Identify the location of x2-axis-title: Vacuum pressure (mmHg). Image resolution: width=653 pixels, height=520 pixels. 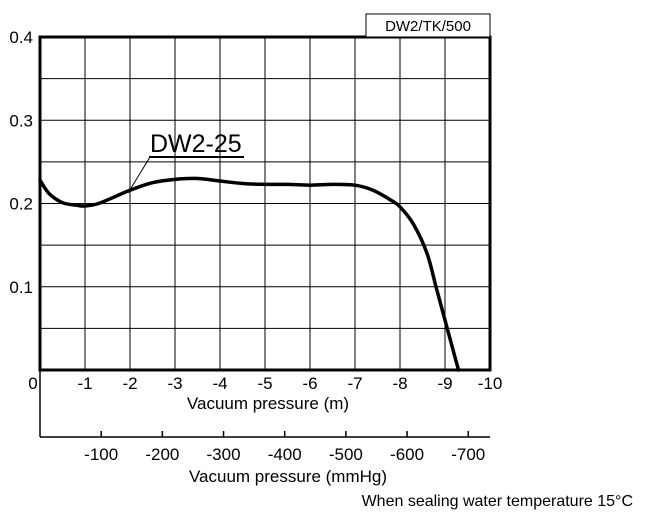
(288, 476).